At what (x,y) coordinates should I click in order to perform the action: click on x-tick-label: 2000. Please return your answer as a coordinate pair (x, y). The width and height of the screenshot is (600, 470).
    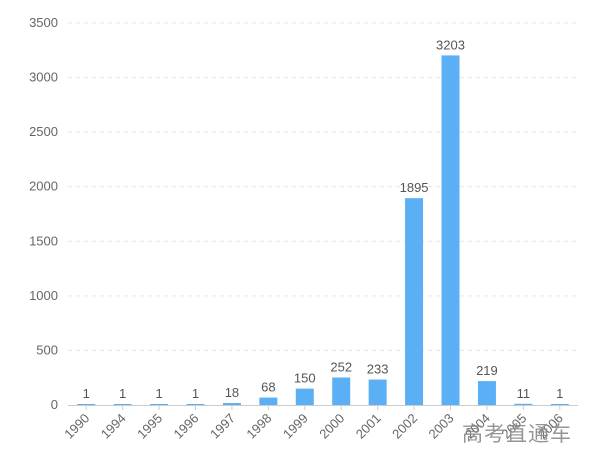
    Looking at the image, I should click on (331, 426).